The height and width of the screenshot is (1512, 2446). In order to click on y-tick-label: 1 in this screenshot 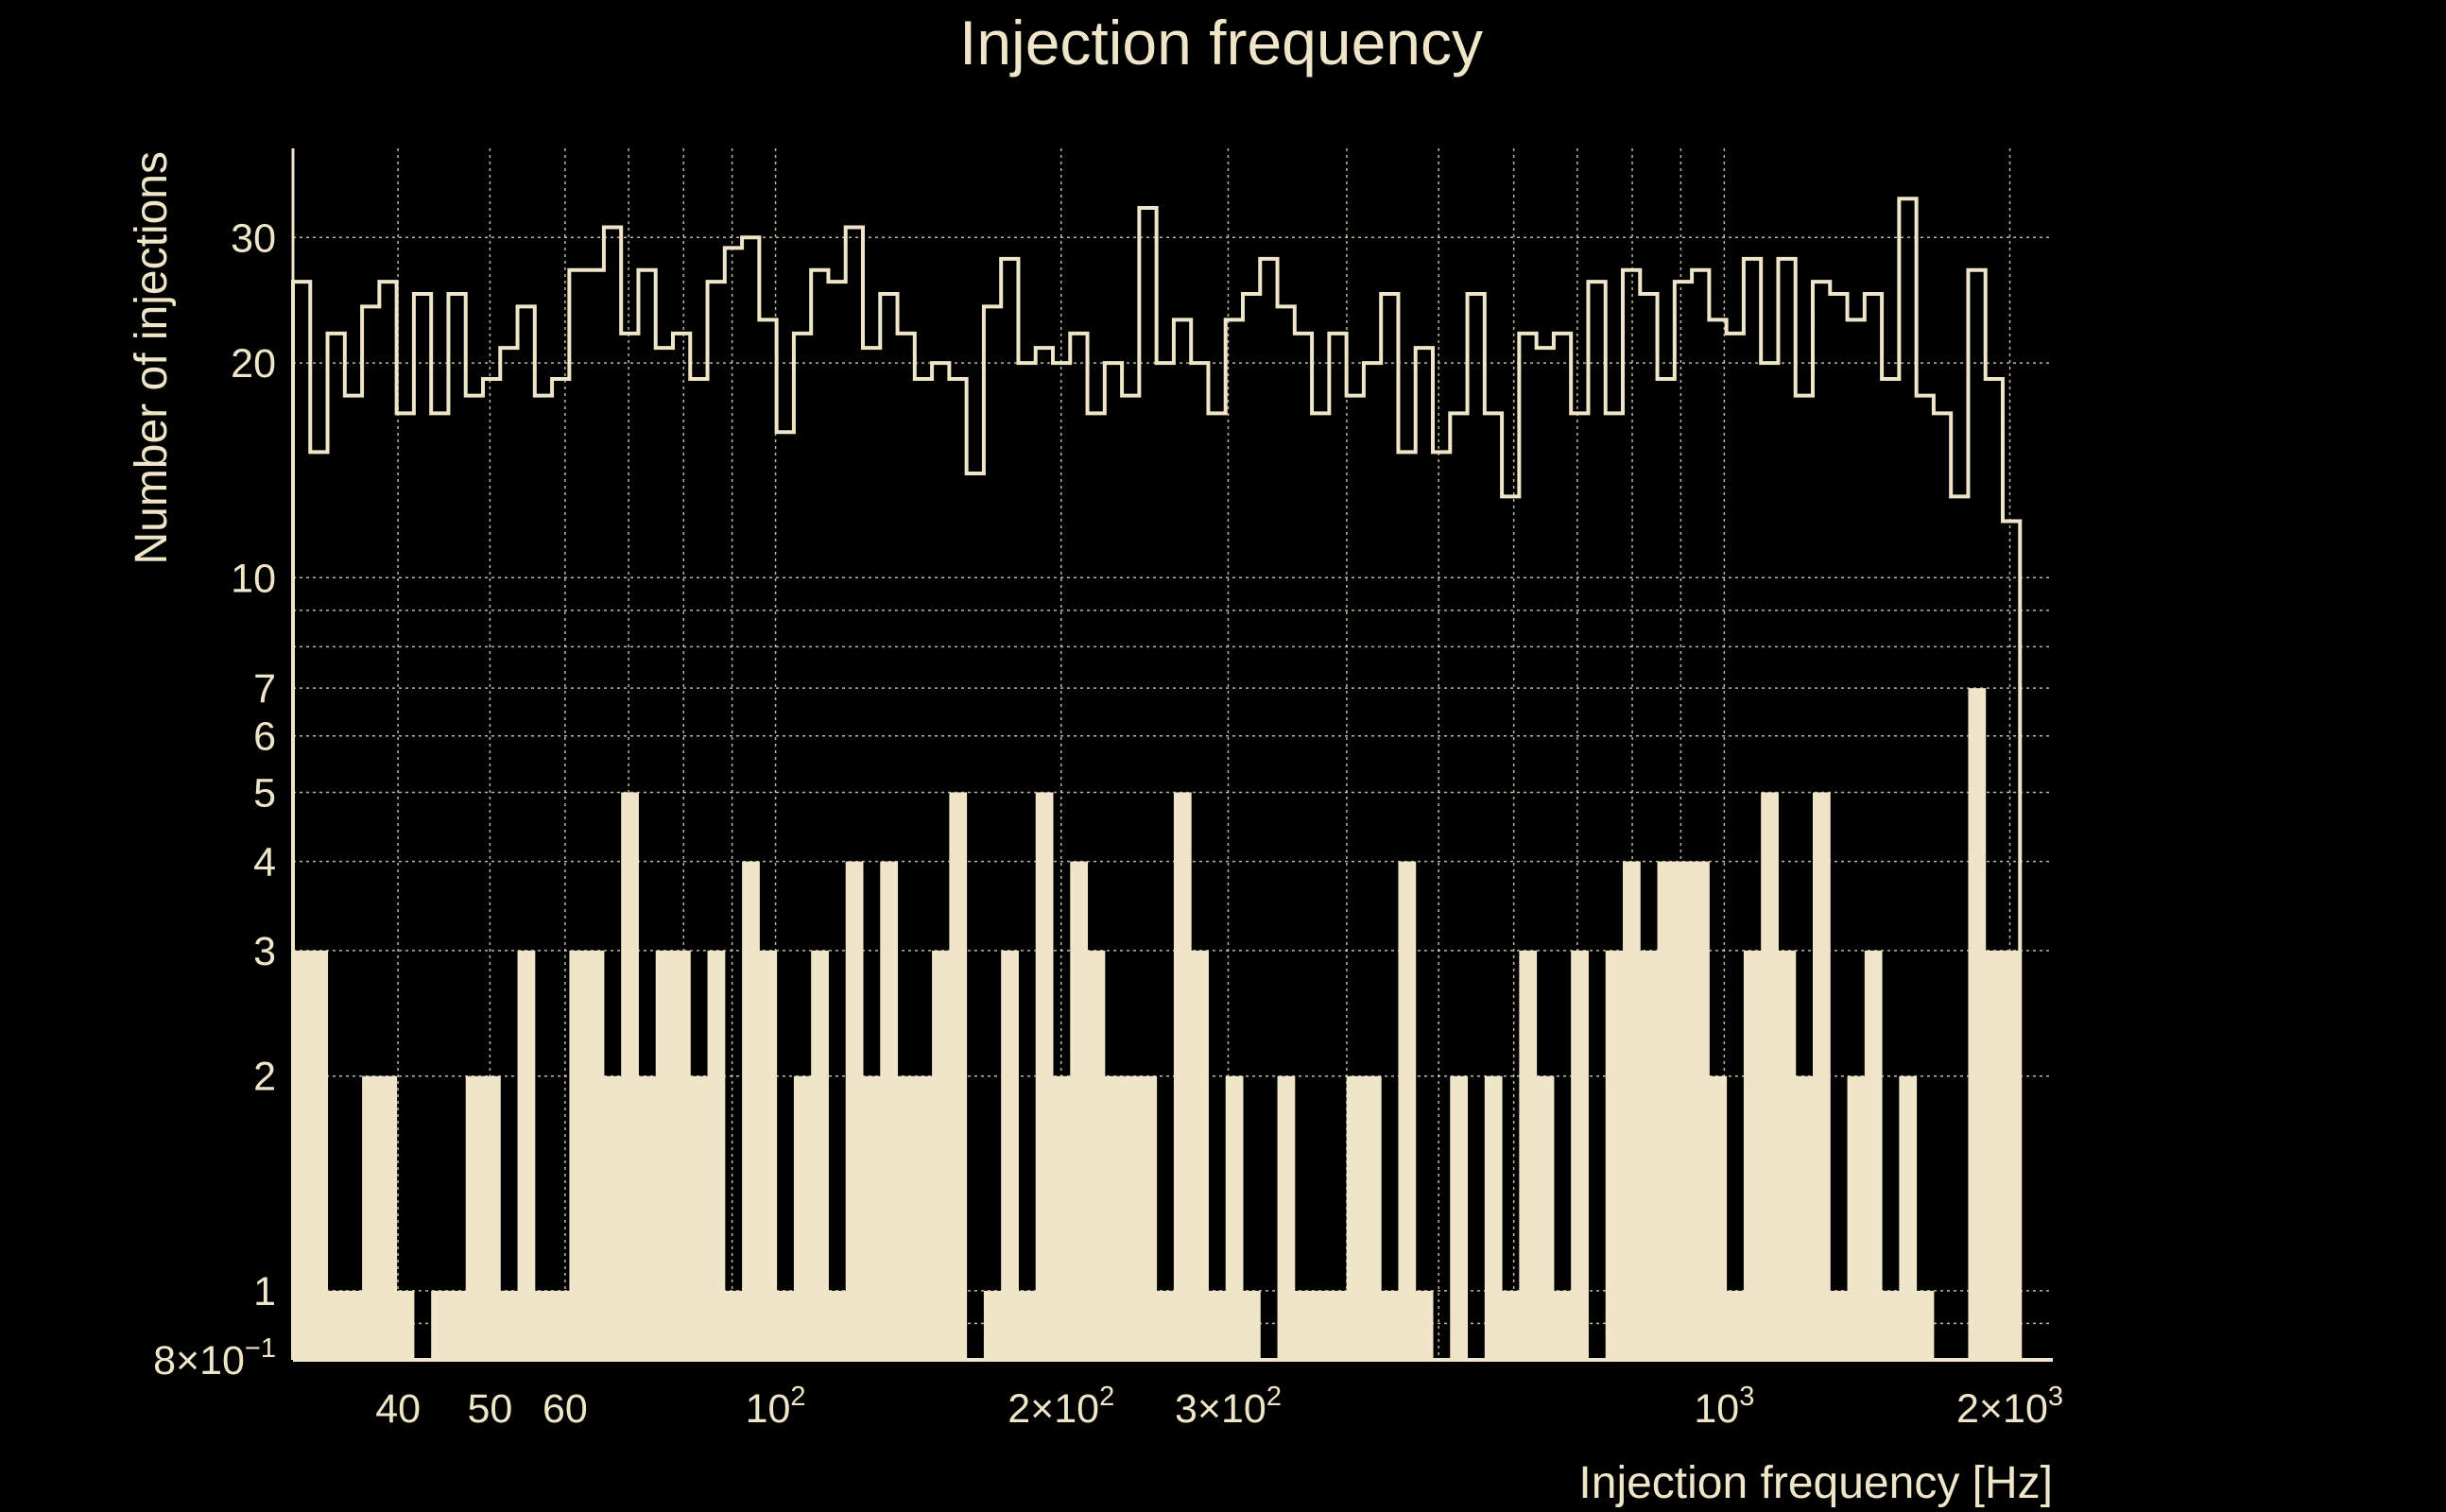, I will do `click(264, 1291)`.